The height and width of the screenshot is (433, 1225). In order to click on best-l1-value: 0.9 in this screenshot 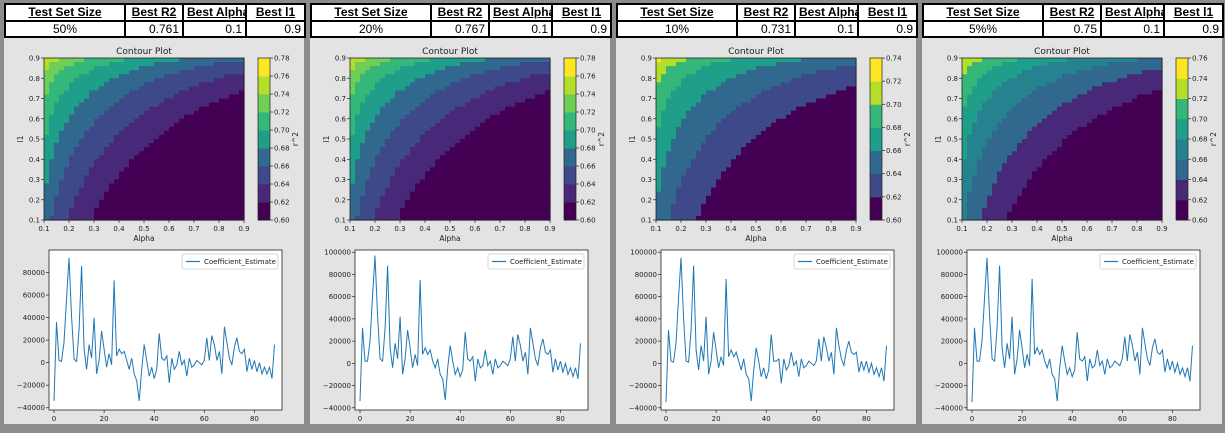, I will do `click(581, 28)`.